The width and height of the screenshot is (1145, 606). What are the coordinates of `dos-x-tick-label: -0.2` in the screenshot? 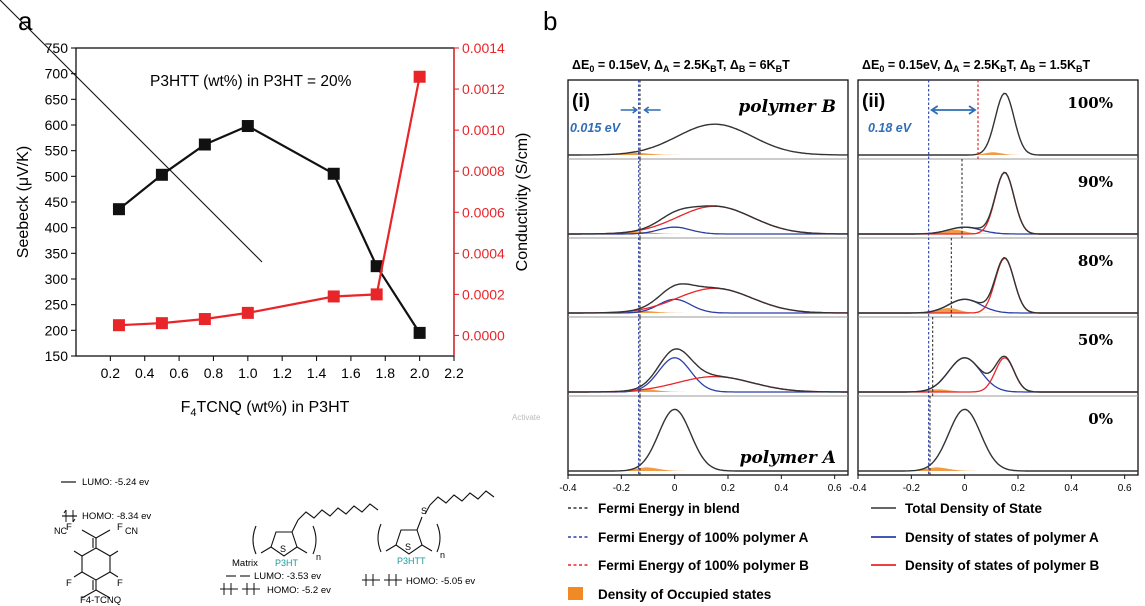 It's located at (912, 488).